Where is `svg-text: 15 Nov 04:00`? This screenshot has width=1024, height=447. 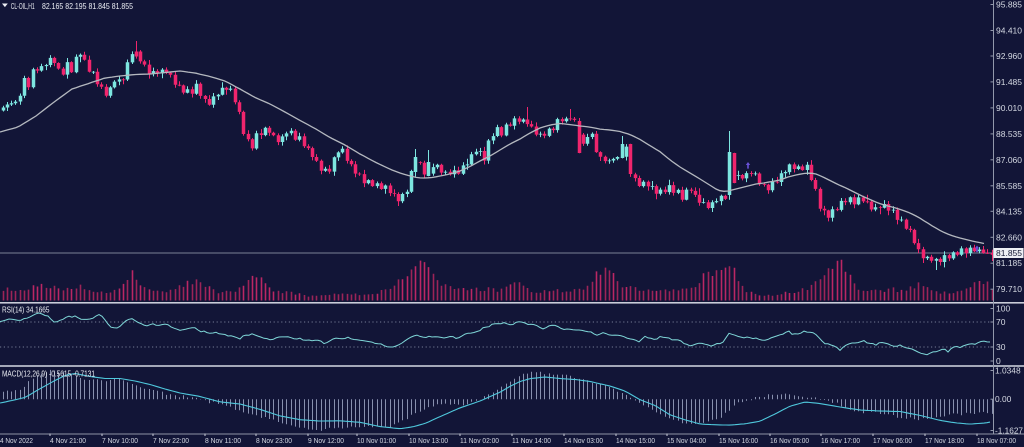 svg-text: 15 Nov 04:00 is located at coordinates (686, 440).